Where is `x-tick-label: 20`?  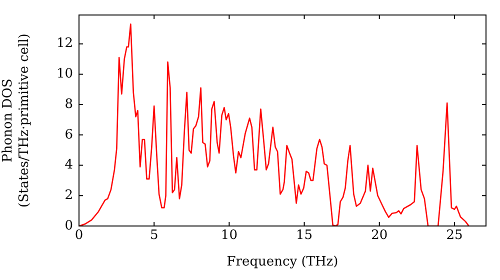
x-tick-label: 20 is located at coordinates (379, 236).